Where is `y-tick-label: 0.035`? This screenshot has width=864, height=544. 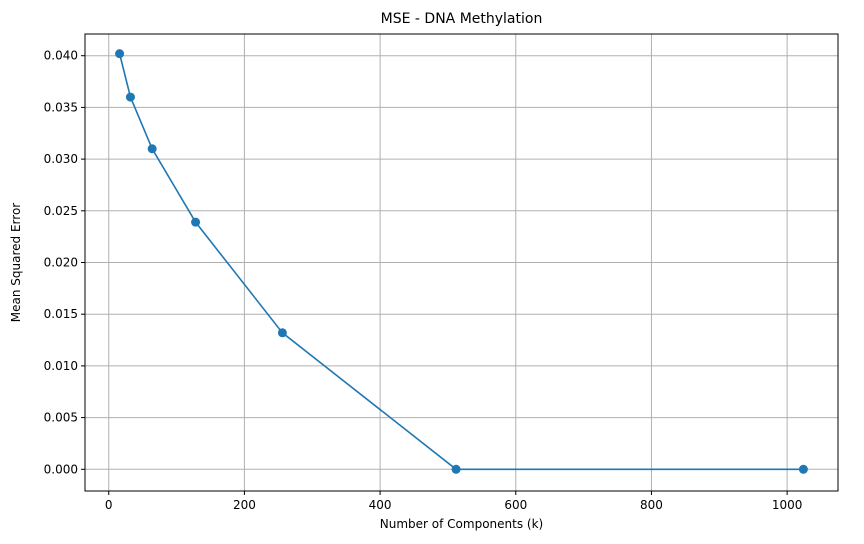
y-tick-label: 0.035 is located at coordinates (61, 107).